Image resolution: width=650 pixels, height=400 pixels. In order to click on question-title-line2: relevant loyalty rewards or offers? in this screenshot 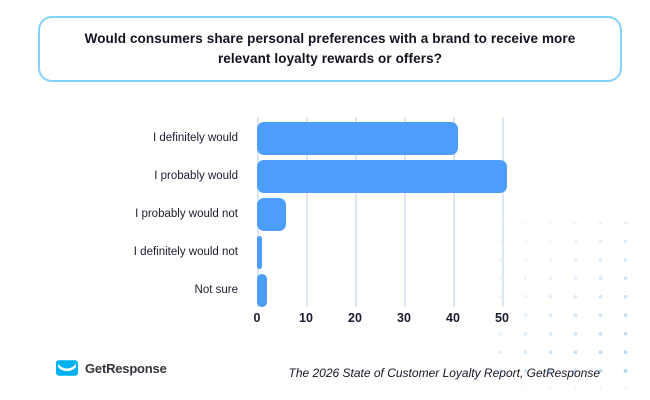, I will do `click(330, 58)`.